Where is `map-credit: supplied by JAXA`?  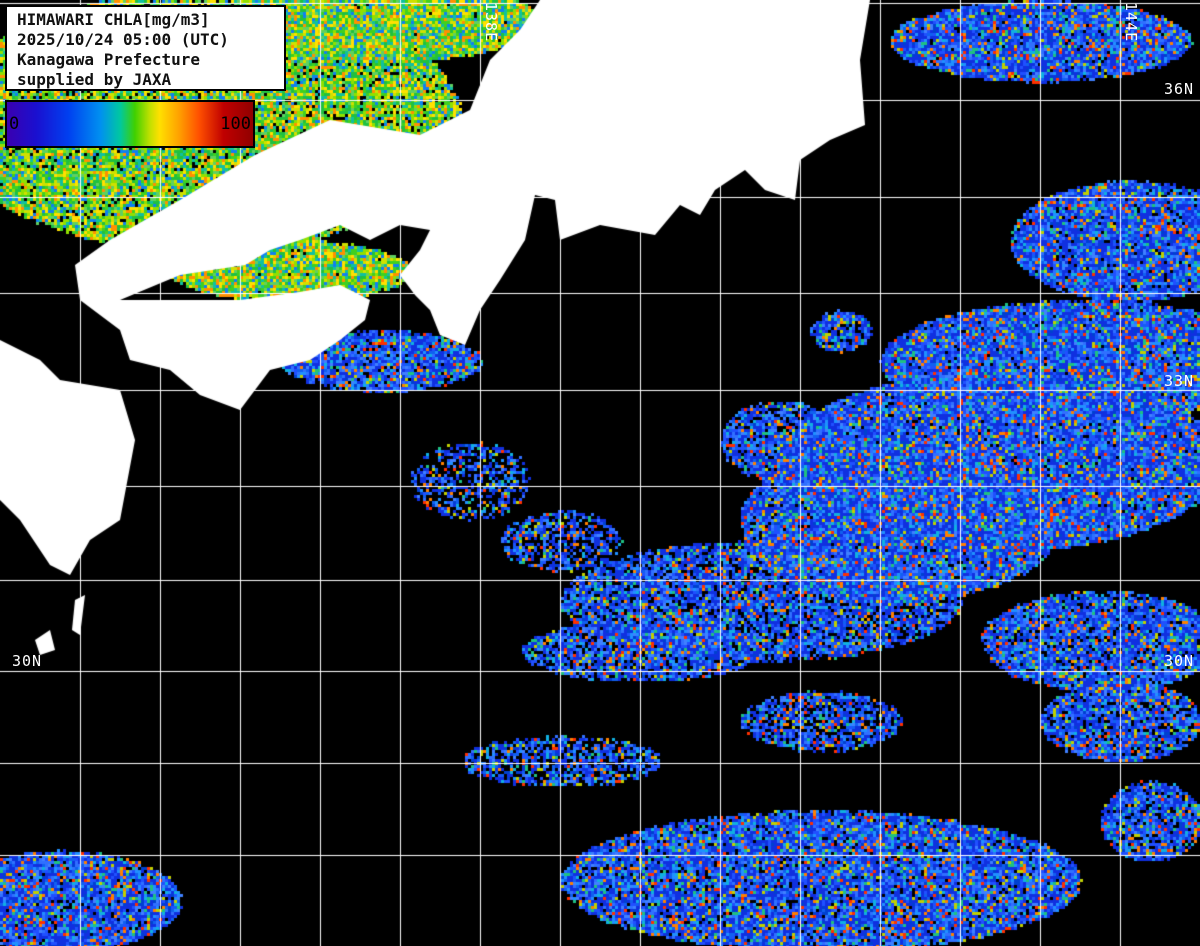 map-credit: supplied by JAXA is located at coordinates (94, 79).